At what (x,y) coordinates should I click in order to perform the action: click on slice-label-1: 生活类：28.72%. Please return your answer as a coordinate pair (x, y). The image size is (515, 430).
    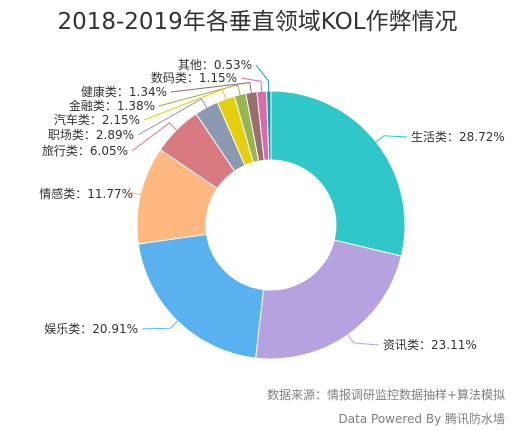
    Looking at the image, I should click on (458, 137).